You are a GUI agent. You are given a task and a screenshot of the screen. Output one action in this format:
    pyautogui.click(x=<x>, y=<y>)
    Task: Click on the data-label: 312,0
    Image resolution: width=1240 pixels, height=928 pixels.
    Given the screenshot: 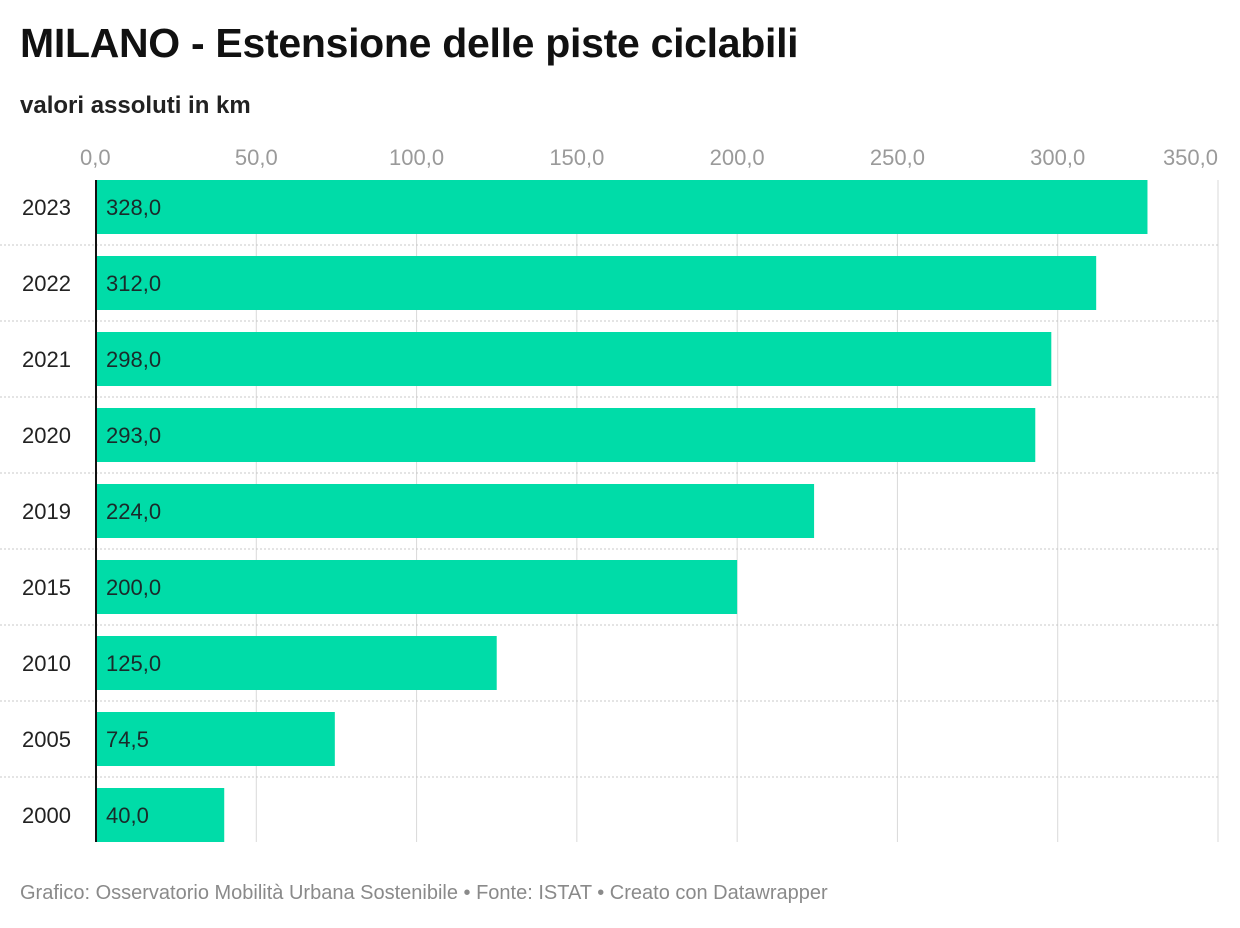 What is the action you would take?
    pyautogui.click(x=133, y=283)
    